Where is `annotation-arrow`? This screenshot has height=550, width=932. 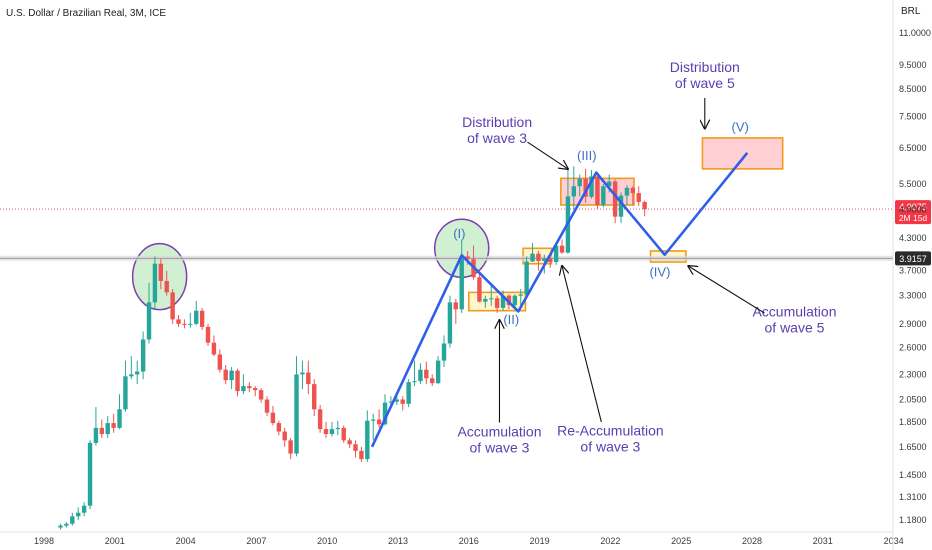 annotation-arrow is located at coordinates (547, 155).